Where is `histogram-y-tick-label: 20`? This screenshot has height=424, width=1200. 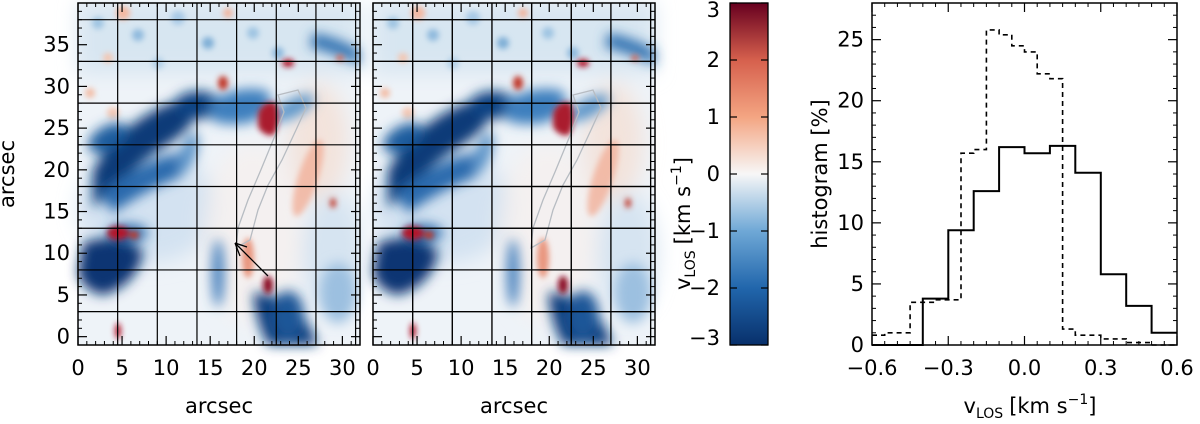
histogram-y-tick-label: 20 is located at coordinates (850, 101).